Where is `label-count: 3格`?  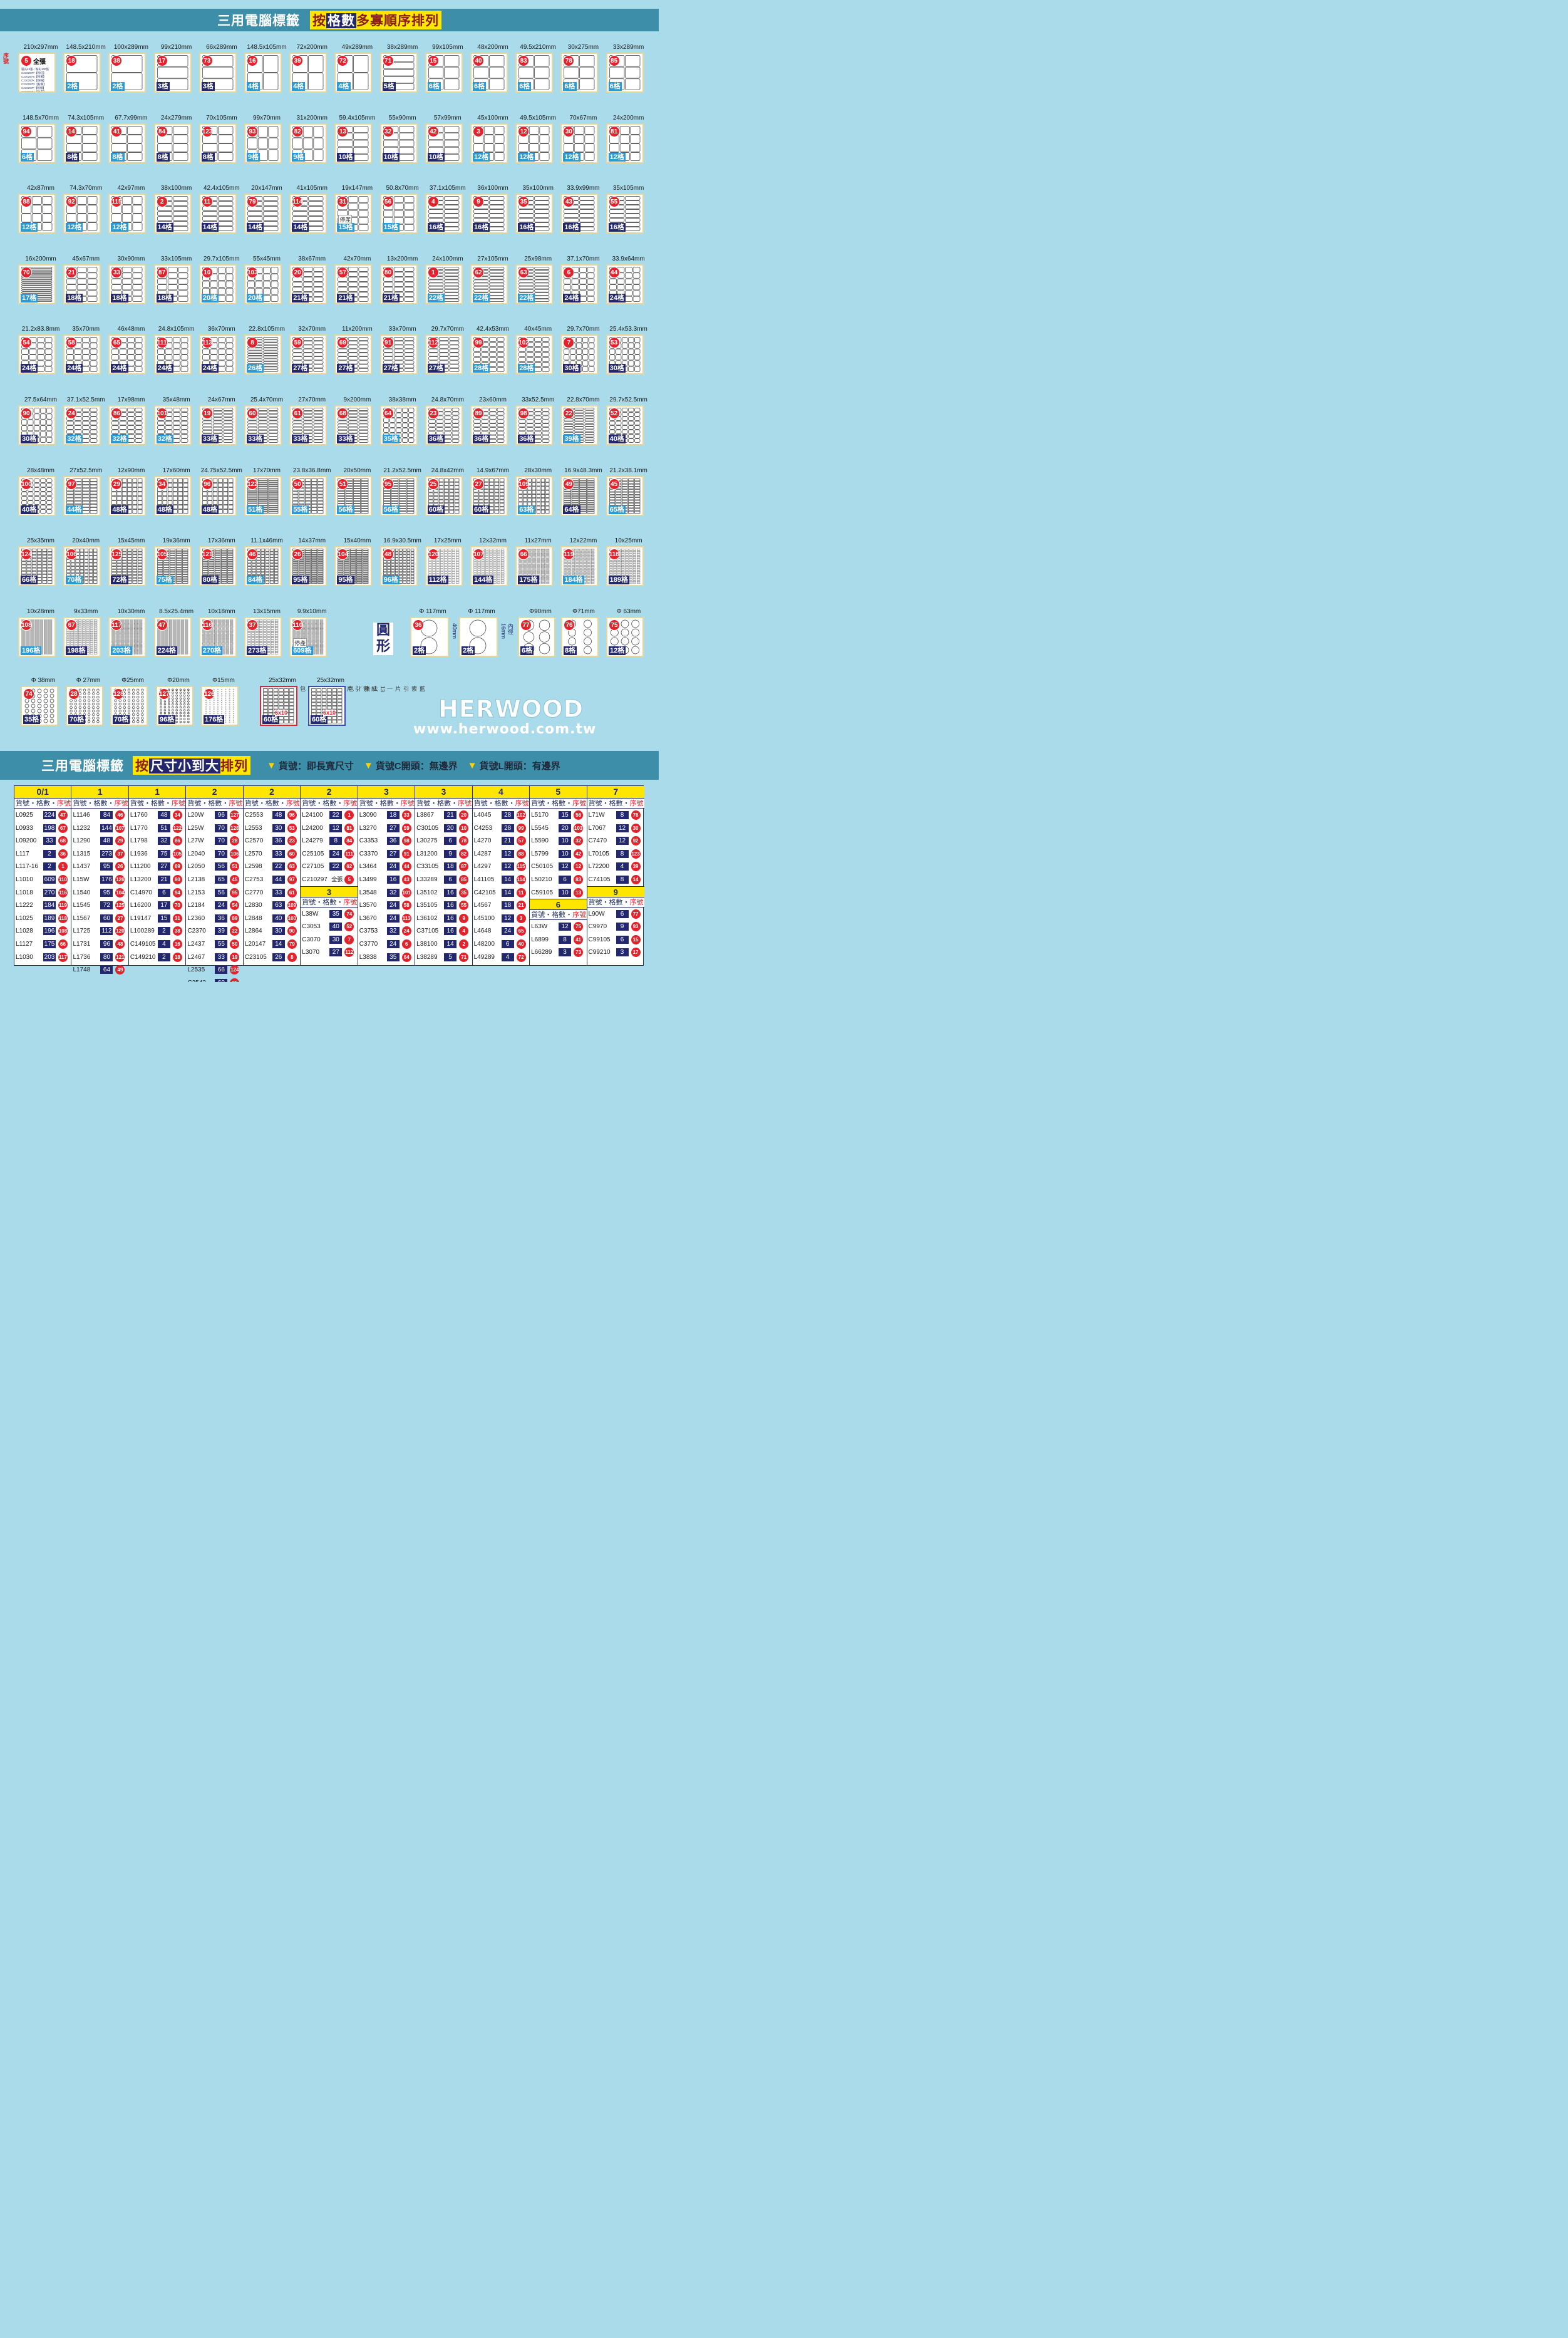
label-count: 3格 is located at coordinates (163, 86).